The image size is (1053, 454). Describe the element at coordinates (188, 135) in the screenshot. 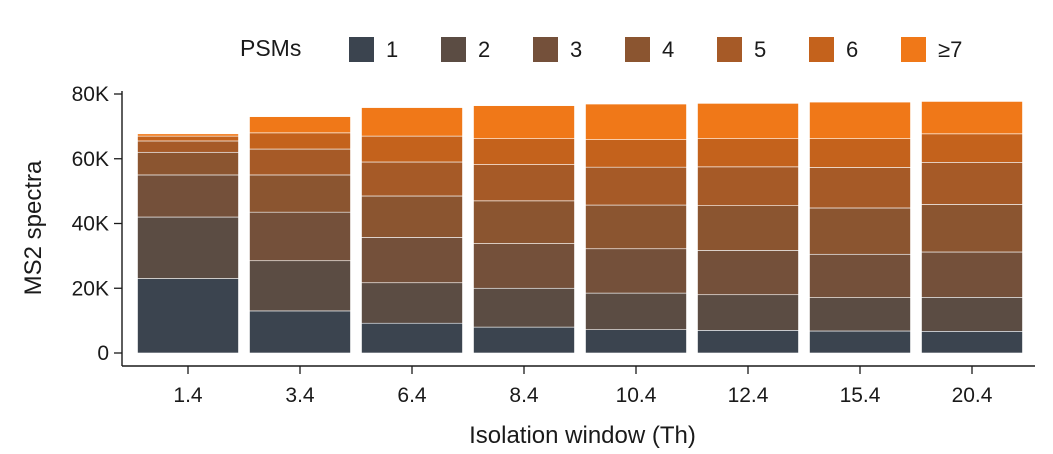

I see `bar-segment-1.4-psm-7` at that location.